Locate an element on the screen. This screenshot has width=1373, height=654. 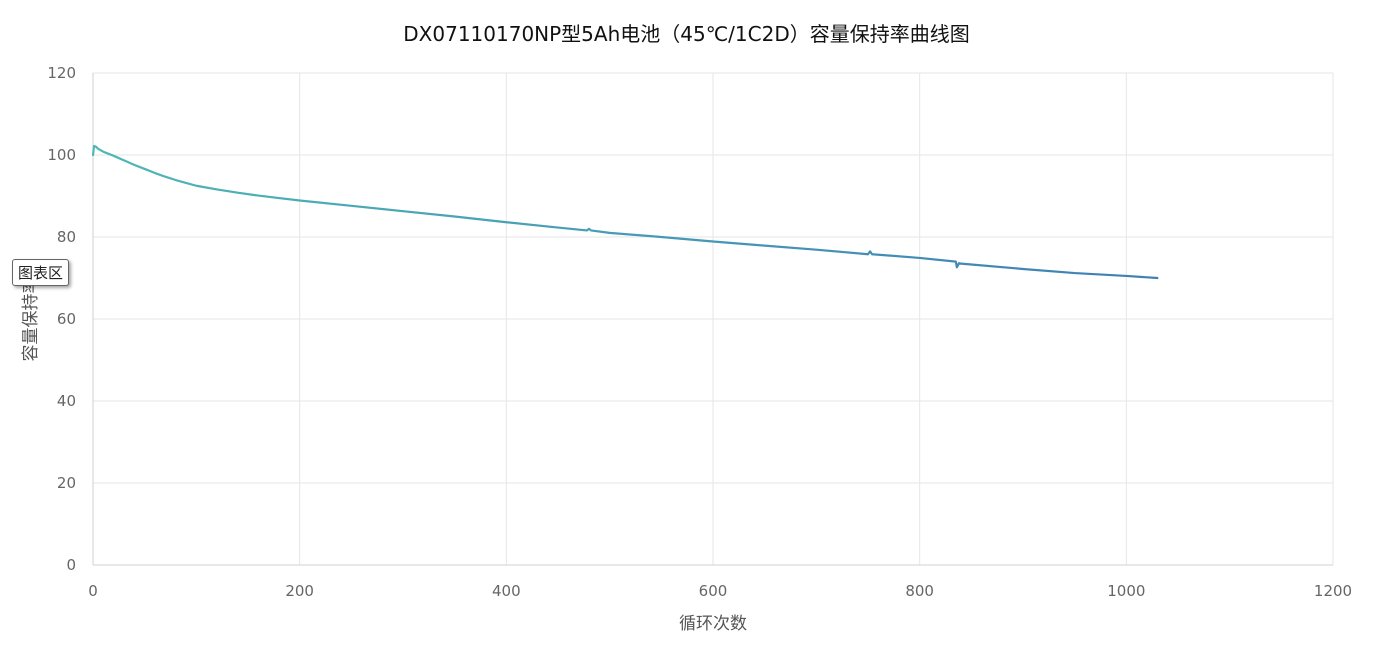
y-tick-label: 20 is located at coordinates (66, 483).